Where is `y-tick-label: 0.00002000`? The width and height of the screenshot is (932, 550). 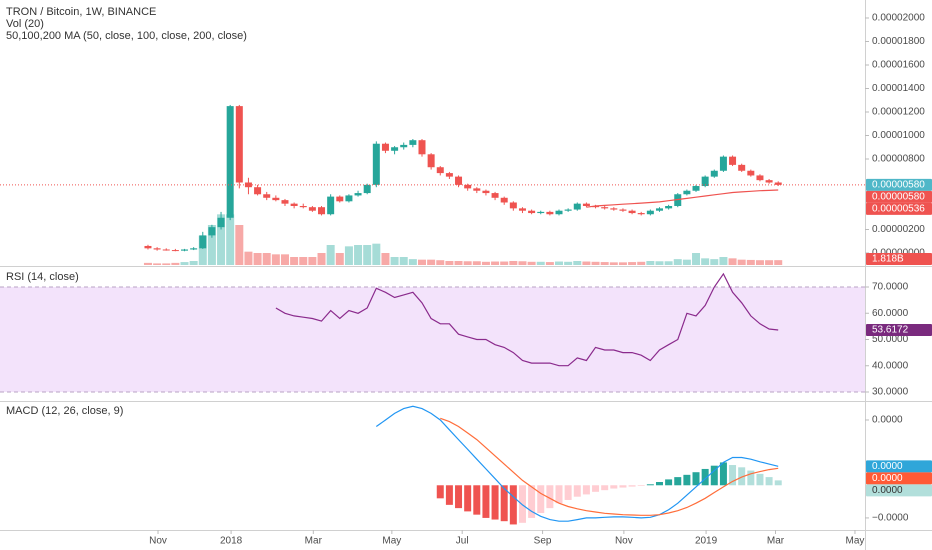
y-tick-label: 0.00002000 is located at coordinates (898, 18).